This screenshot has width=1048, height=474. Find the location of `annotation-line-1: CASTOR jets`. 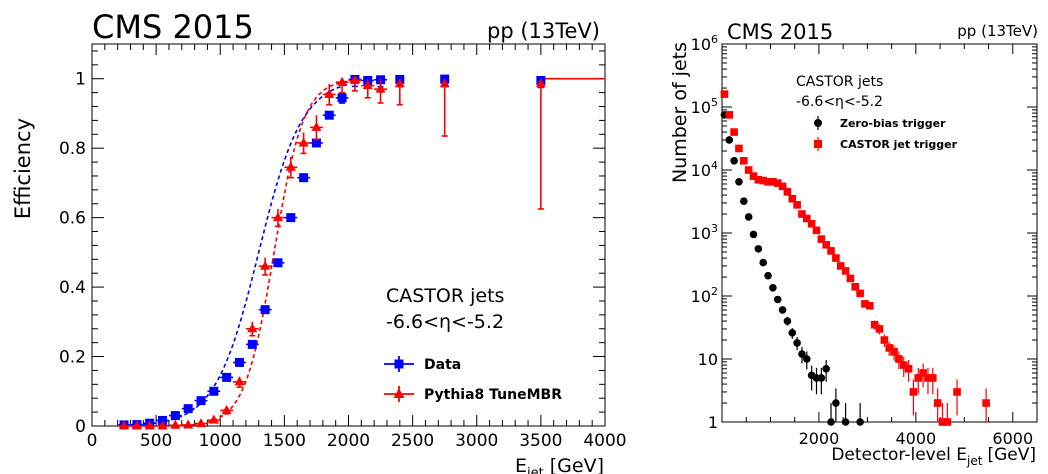

annotation-line-1: CASTOR jets is located at coordinates (839, 82).